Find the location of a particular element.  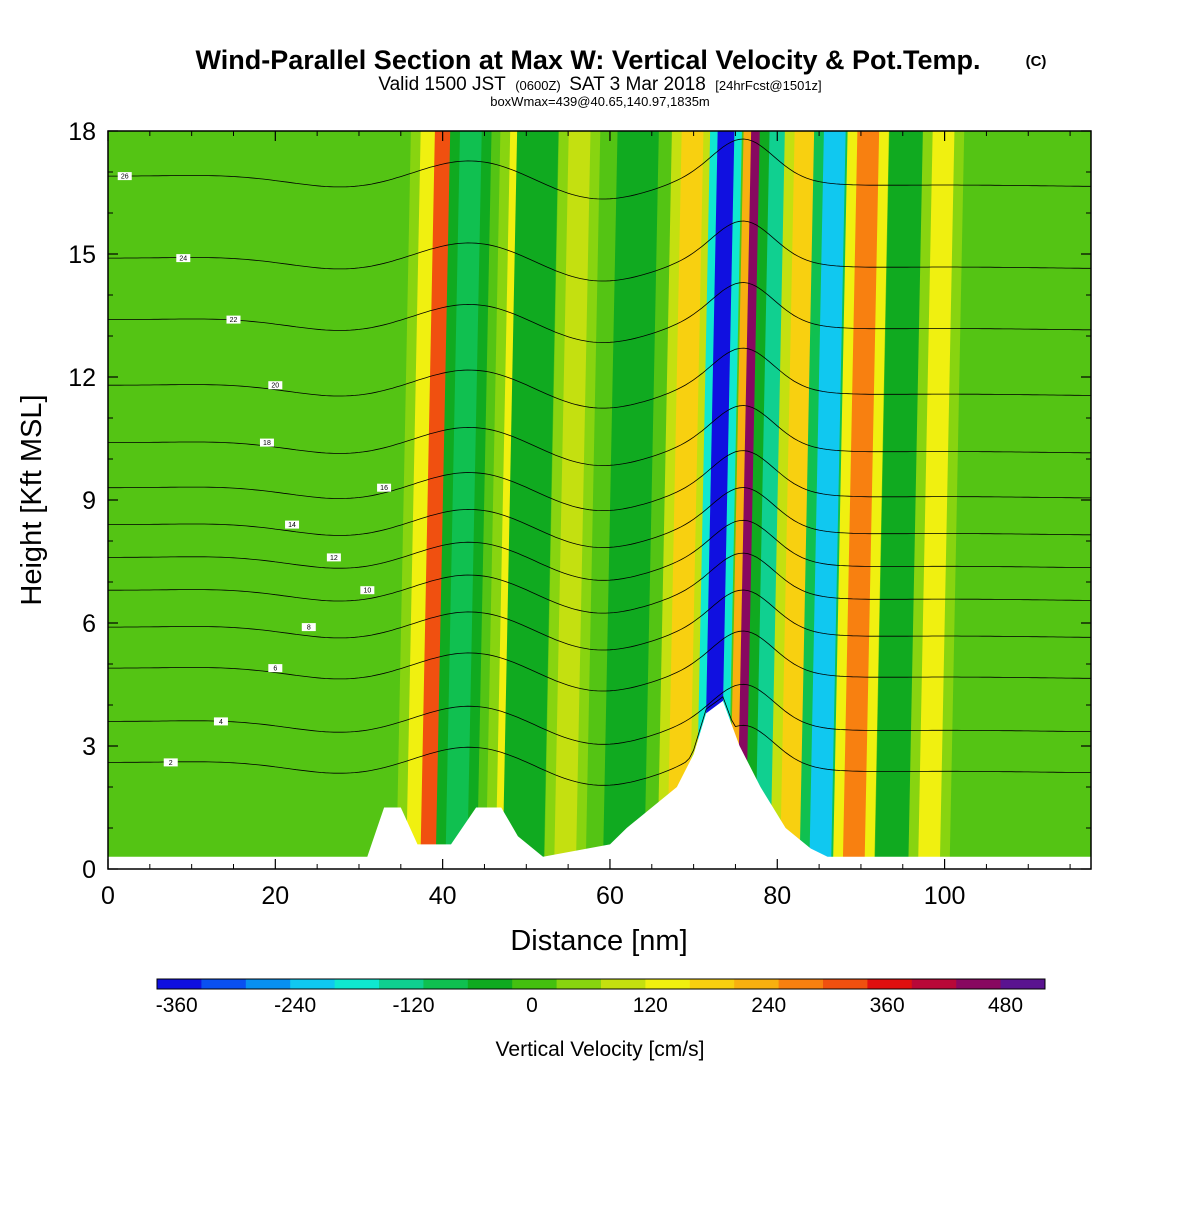

contour-label: 24 is located at coordinates (183, 259).